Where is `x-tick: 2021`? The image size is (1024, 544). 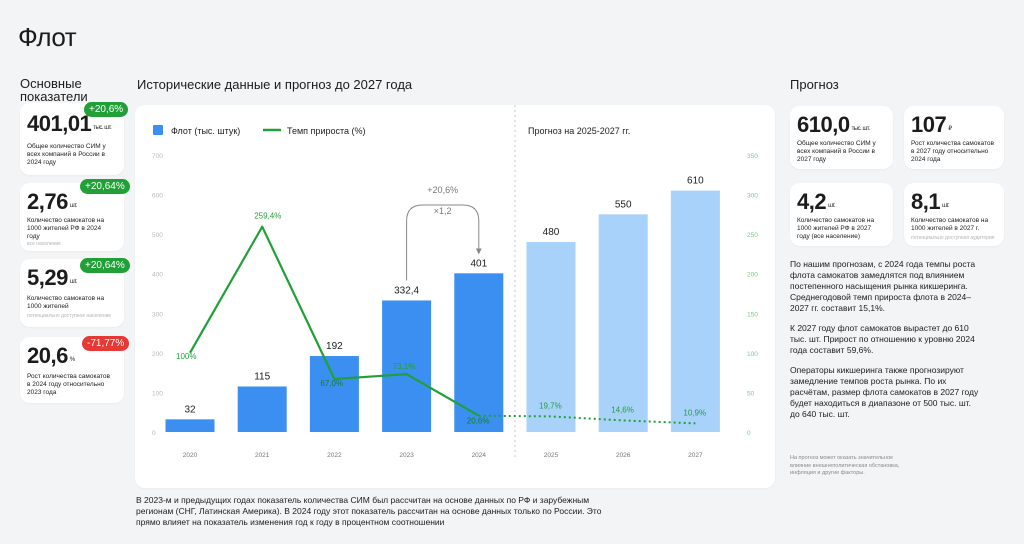
x-tick: 2021 is located at coordinates (262, 455).